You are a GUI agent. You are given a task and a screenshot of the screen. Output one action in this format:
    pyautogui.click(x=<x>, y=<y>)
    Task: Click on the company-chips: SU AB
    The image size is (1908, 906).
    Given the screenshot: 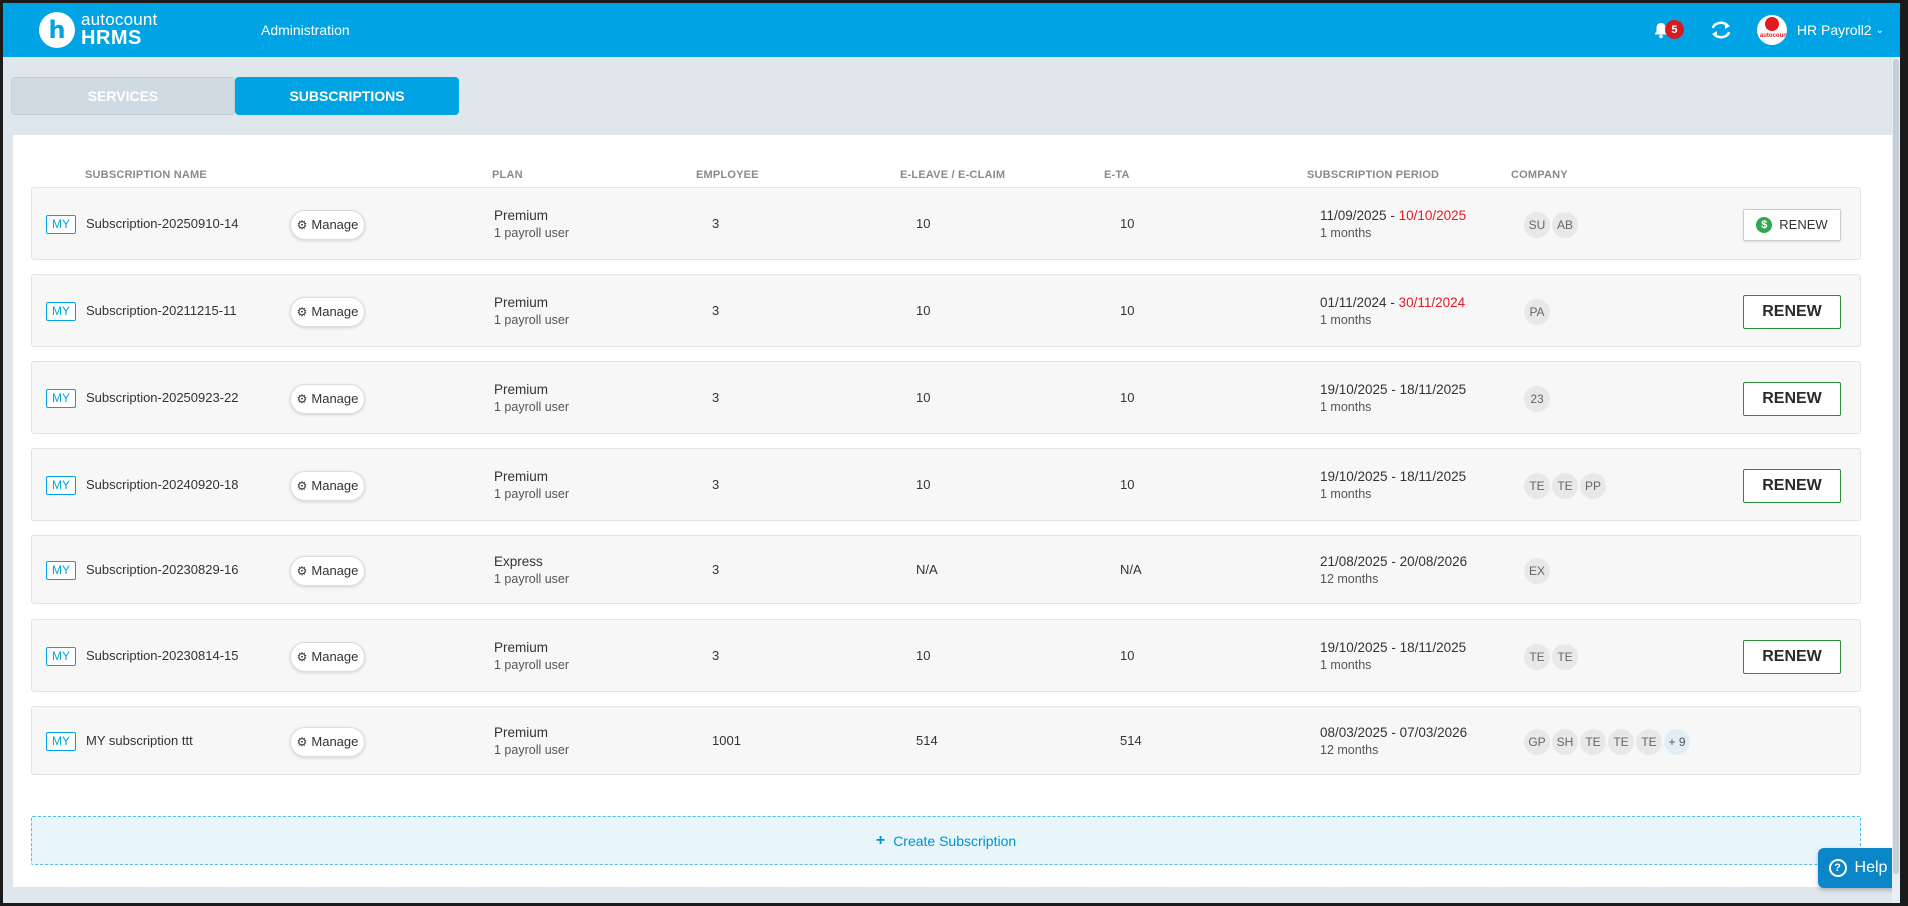 What is the action you would take?
    pyautogui.click(x=1551, y=224)
    